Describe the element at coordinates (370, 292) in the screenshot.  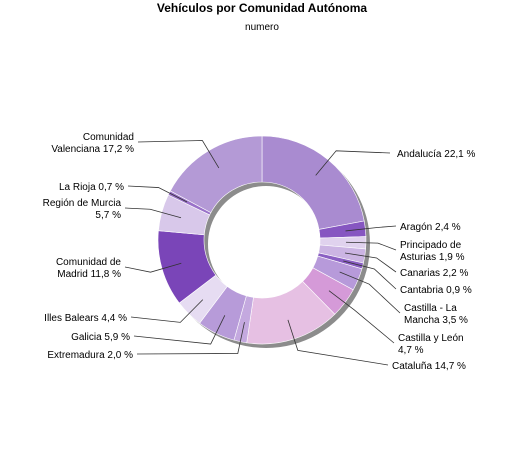
I see `leader-line-castilla-la-mancha` at that location.